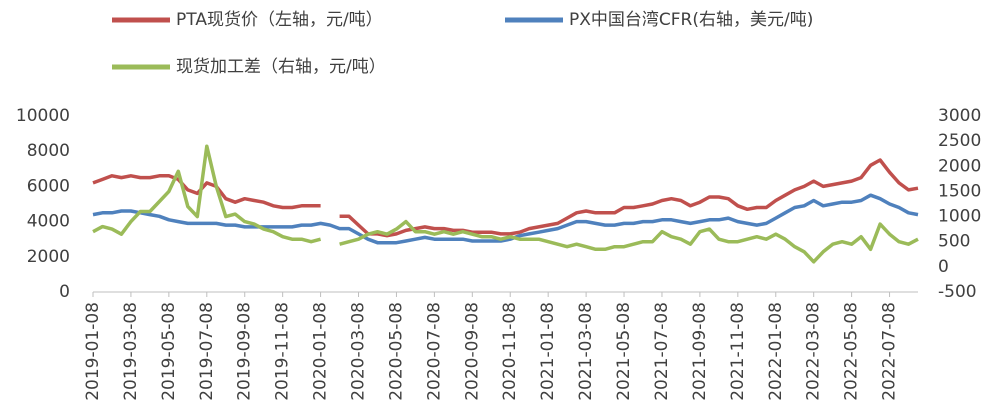 Image resolution: width=1007 pixels, height=420 pixels. I want to click on y-tick-label: 8000, so click(48, 151).